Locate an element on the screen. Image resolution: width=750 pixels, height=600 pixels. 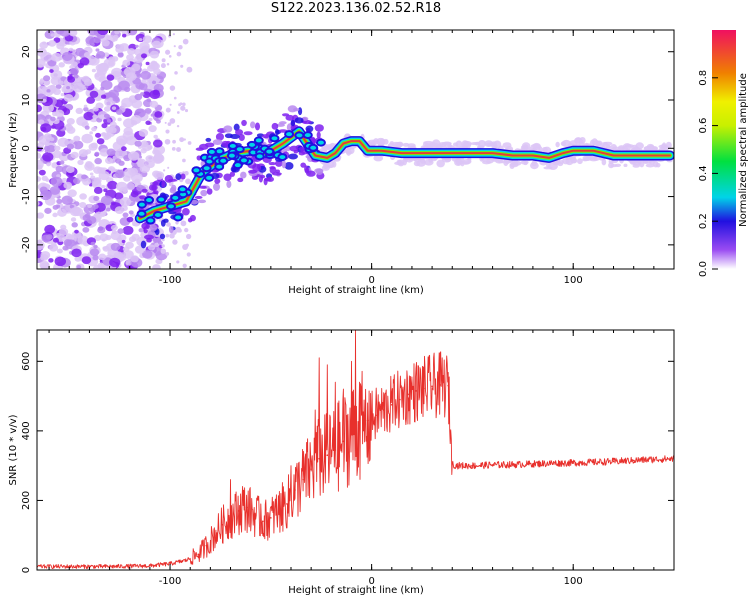
y-tick-label: -10 is located at coordinates (26, 196).